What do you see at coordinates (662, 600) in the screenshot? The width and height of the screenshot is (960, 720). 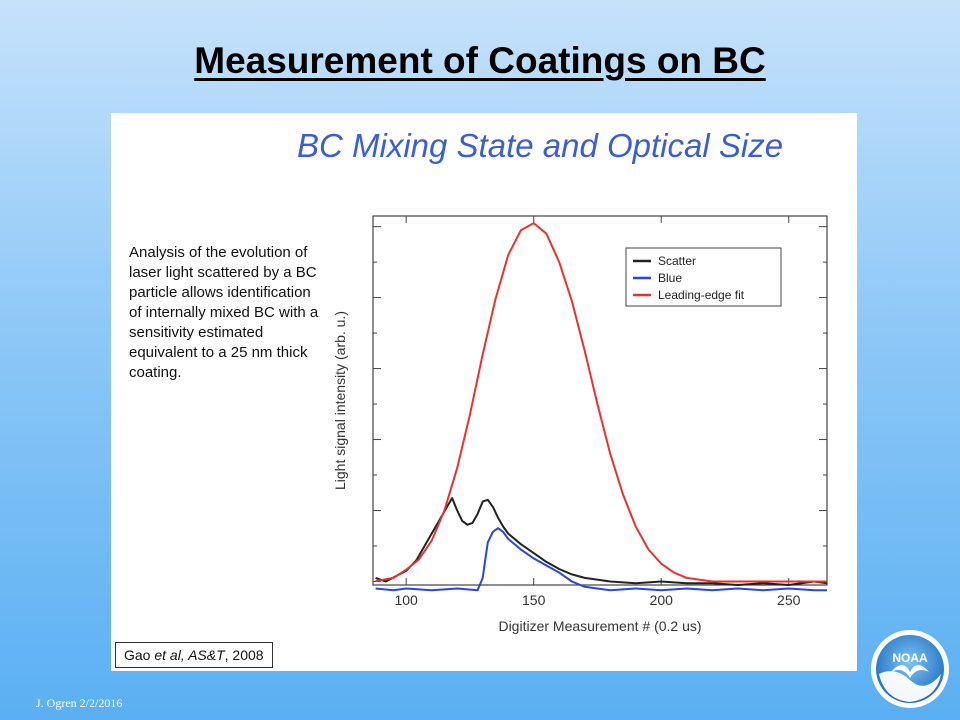 I see `x-tick-label-200: 200` at bounding box center [662, 600].